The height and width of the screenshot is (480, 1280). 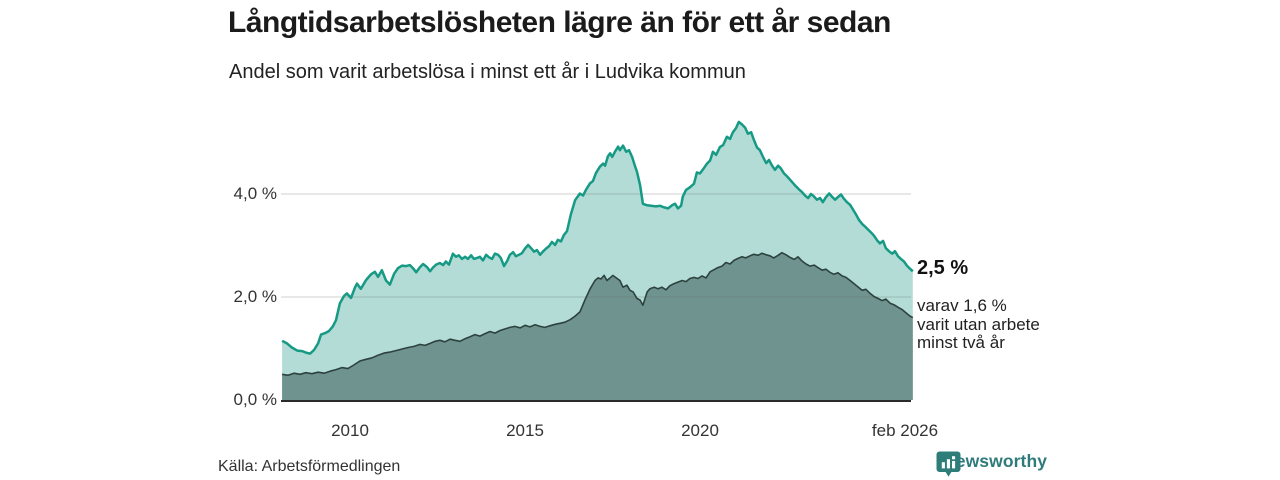 What do you see at coordinates (525, 430) in the screenshot?
I see `x-tick-label: 2015` at bounding box center [525, 430].